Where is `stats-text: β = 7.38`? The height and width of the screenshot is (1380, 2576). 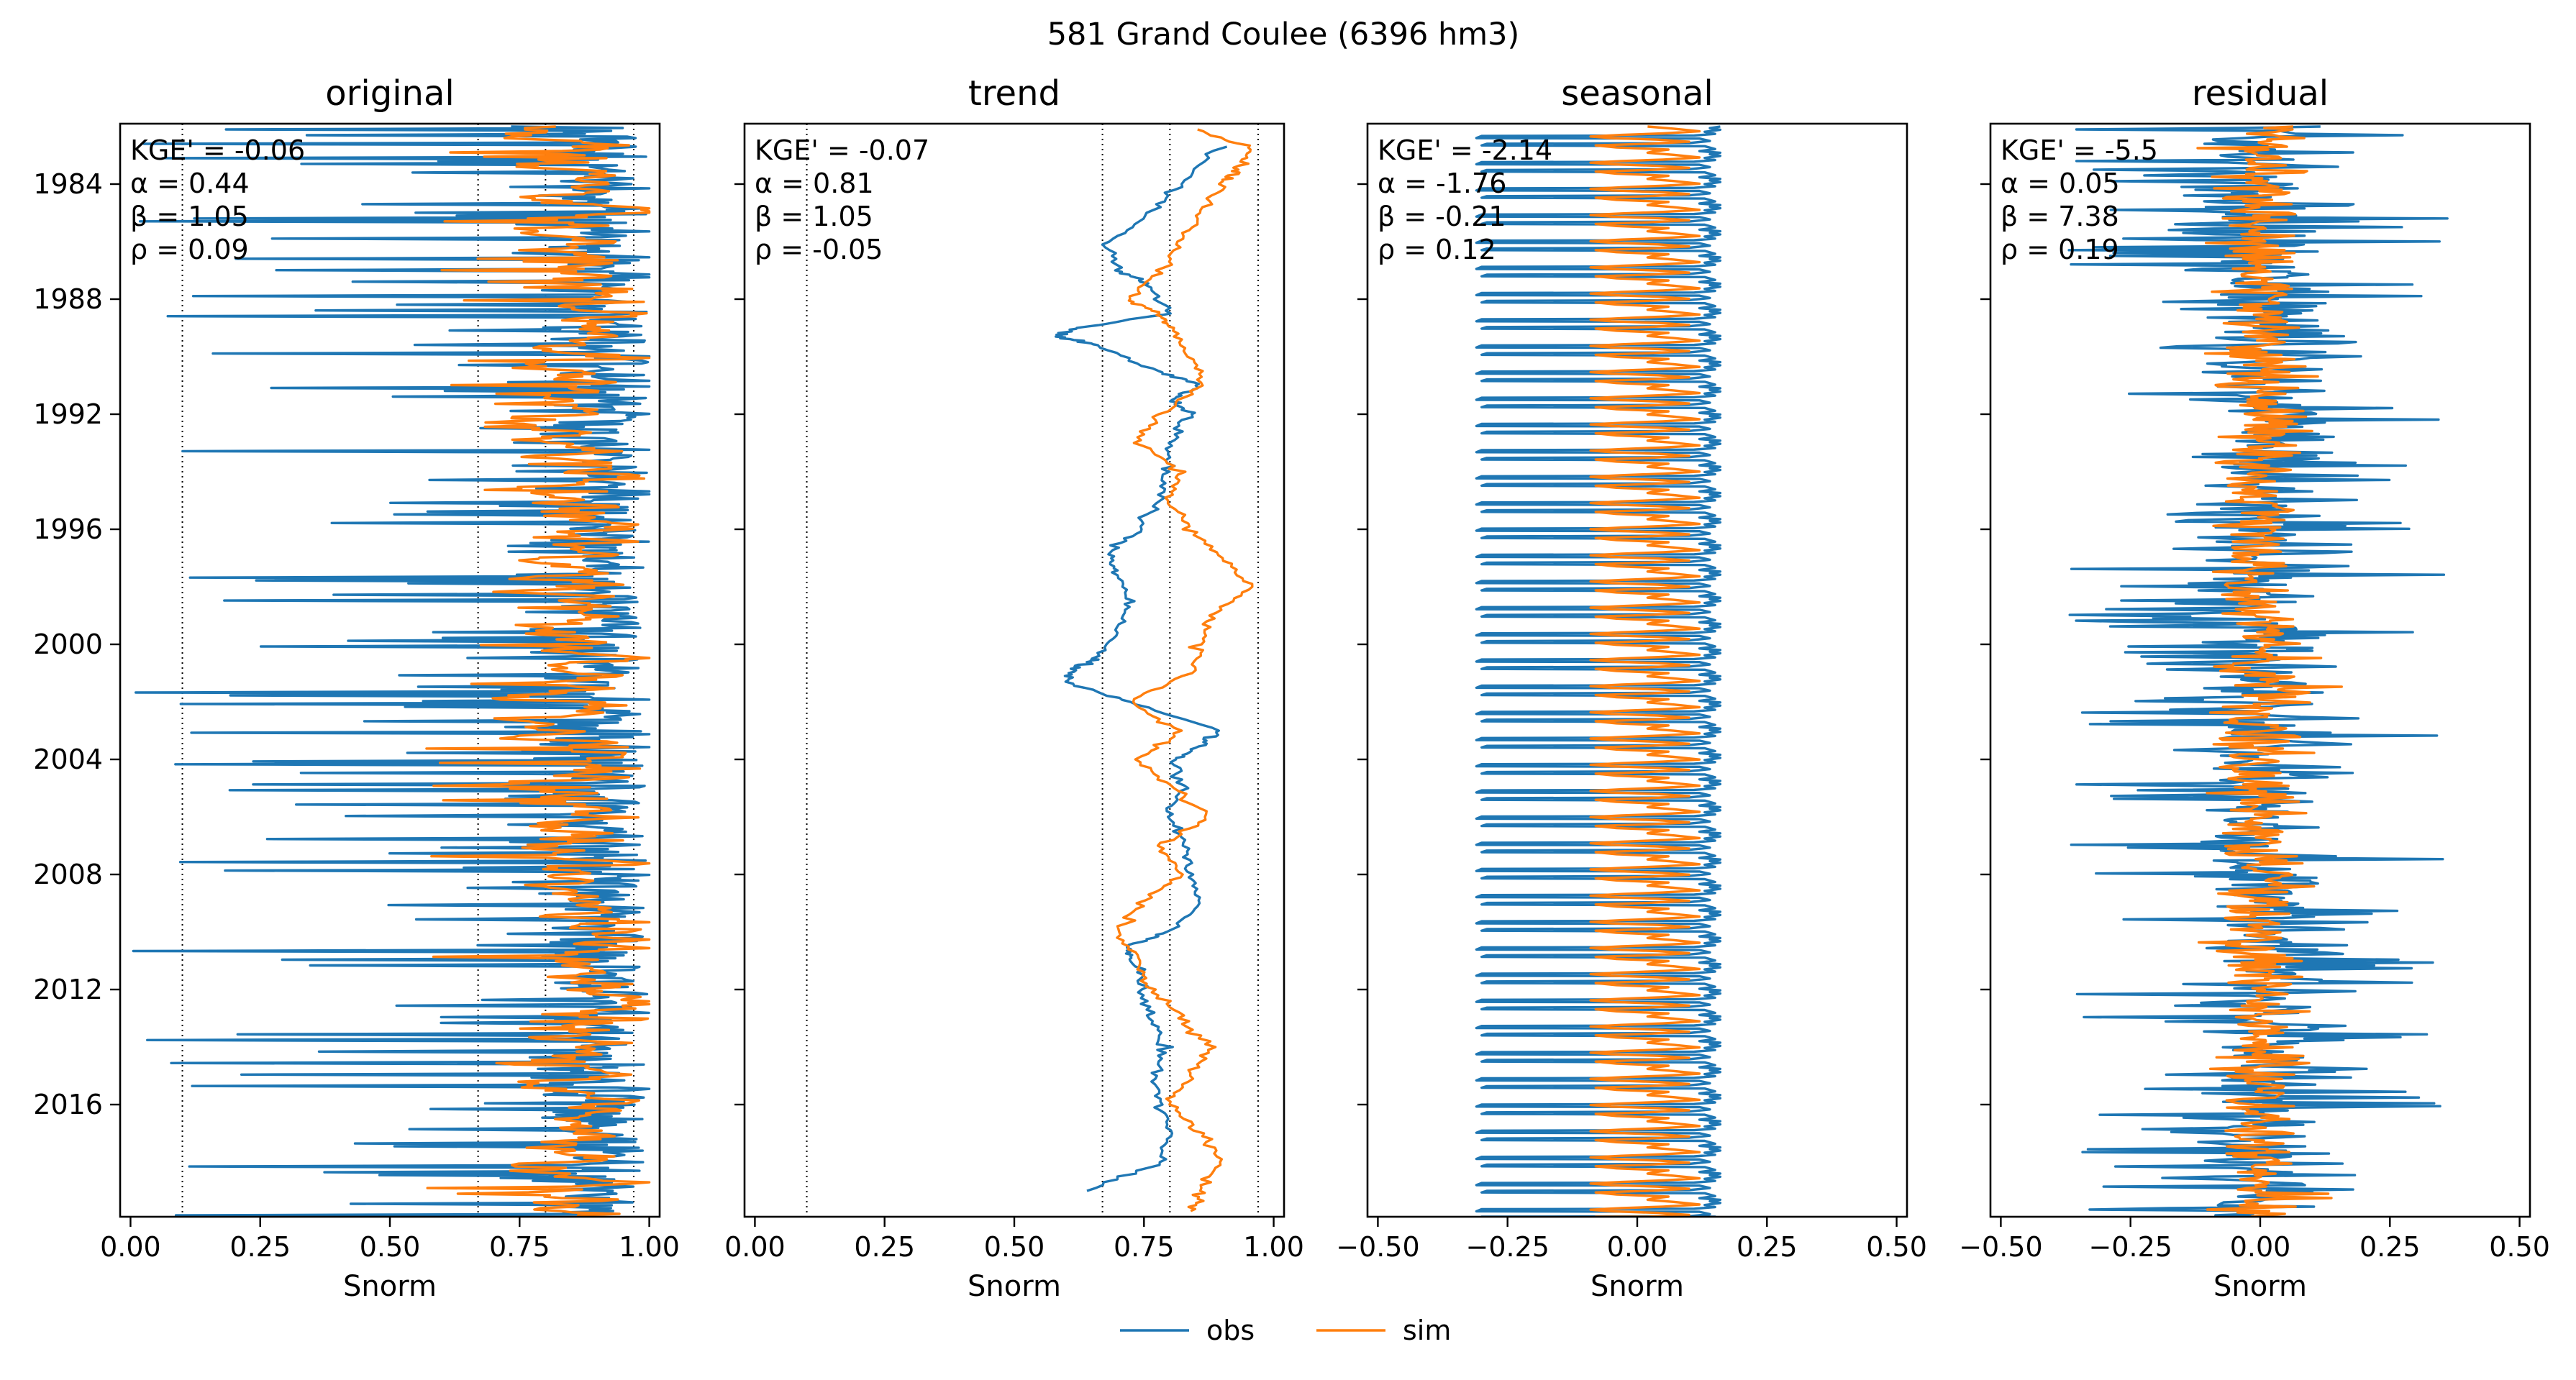
stats-text: β = 7.38 is located at coordinates (2060, 216).